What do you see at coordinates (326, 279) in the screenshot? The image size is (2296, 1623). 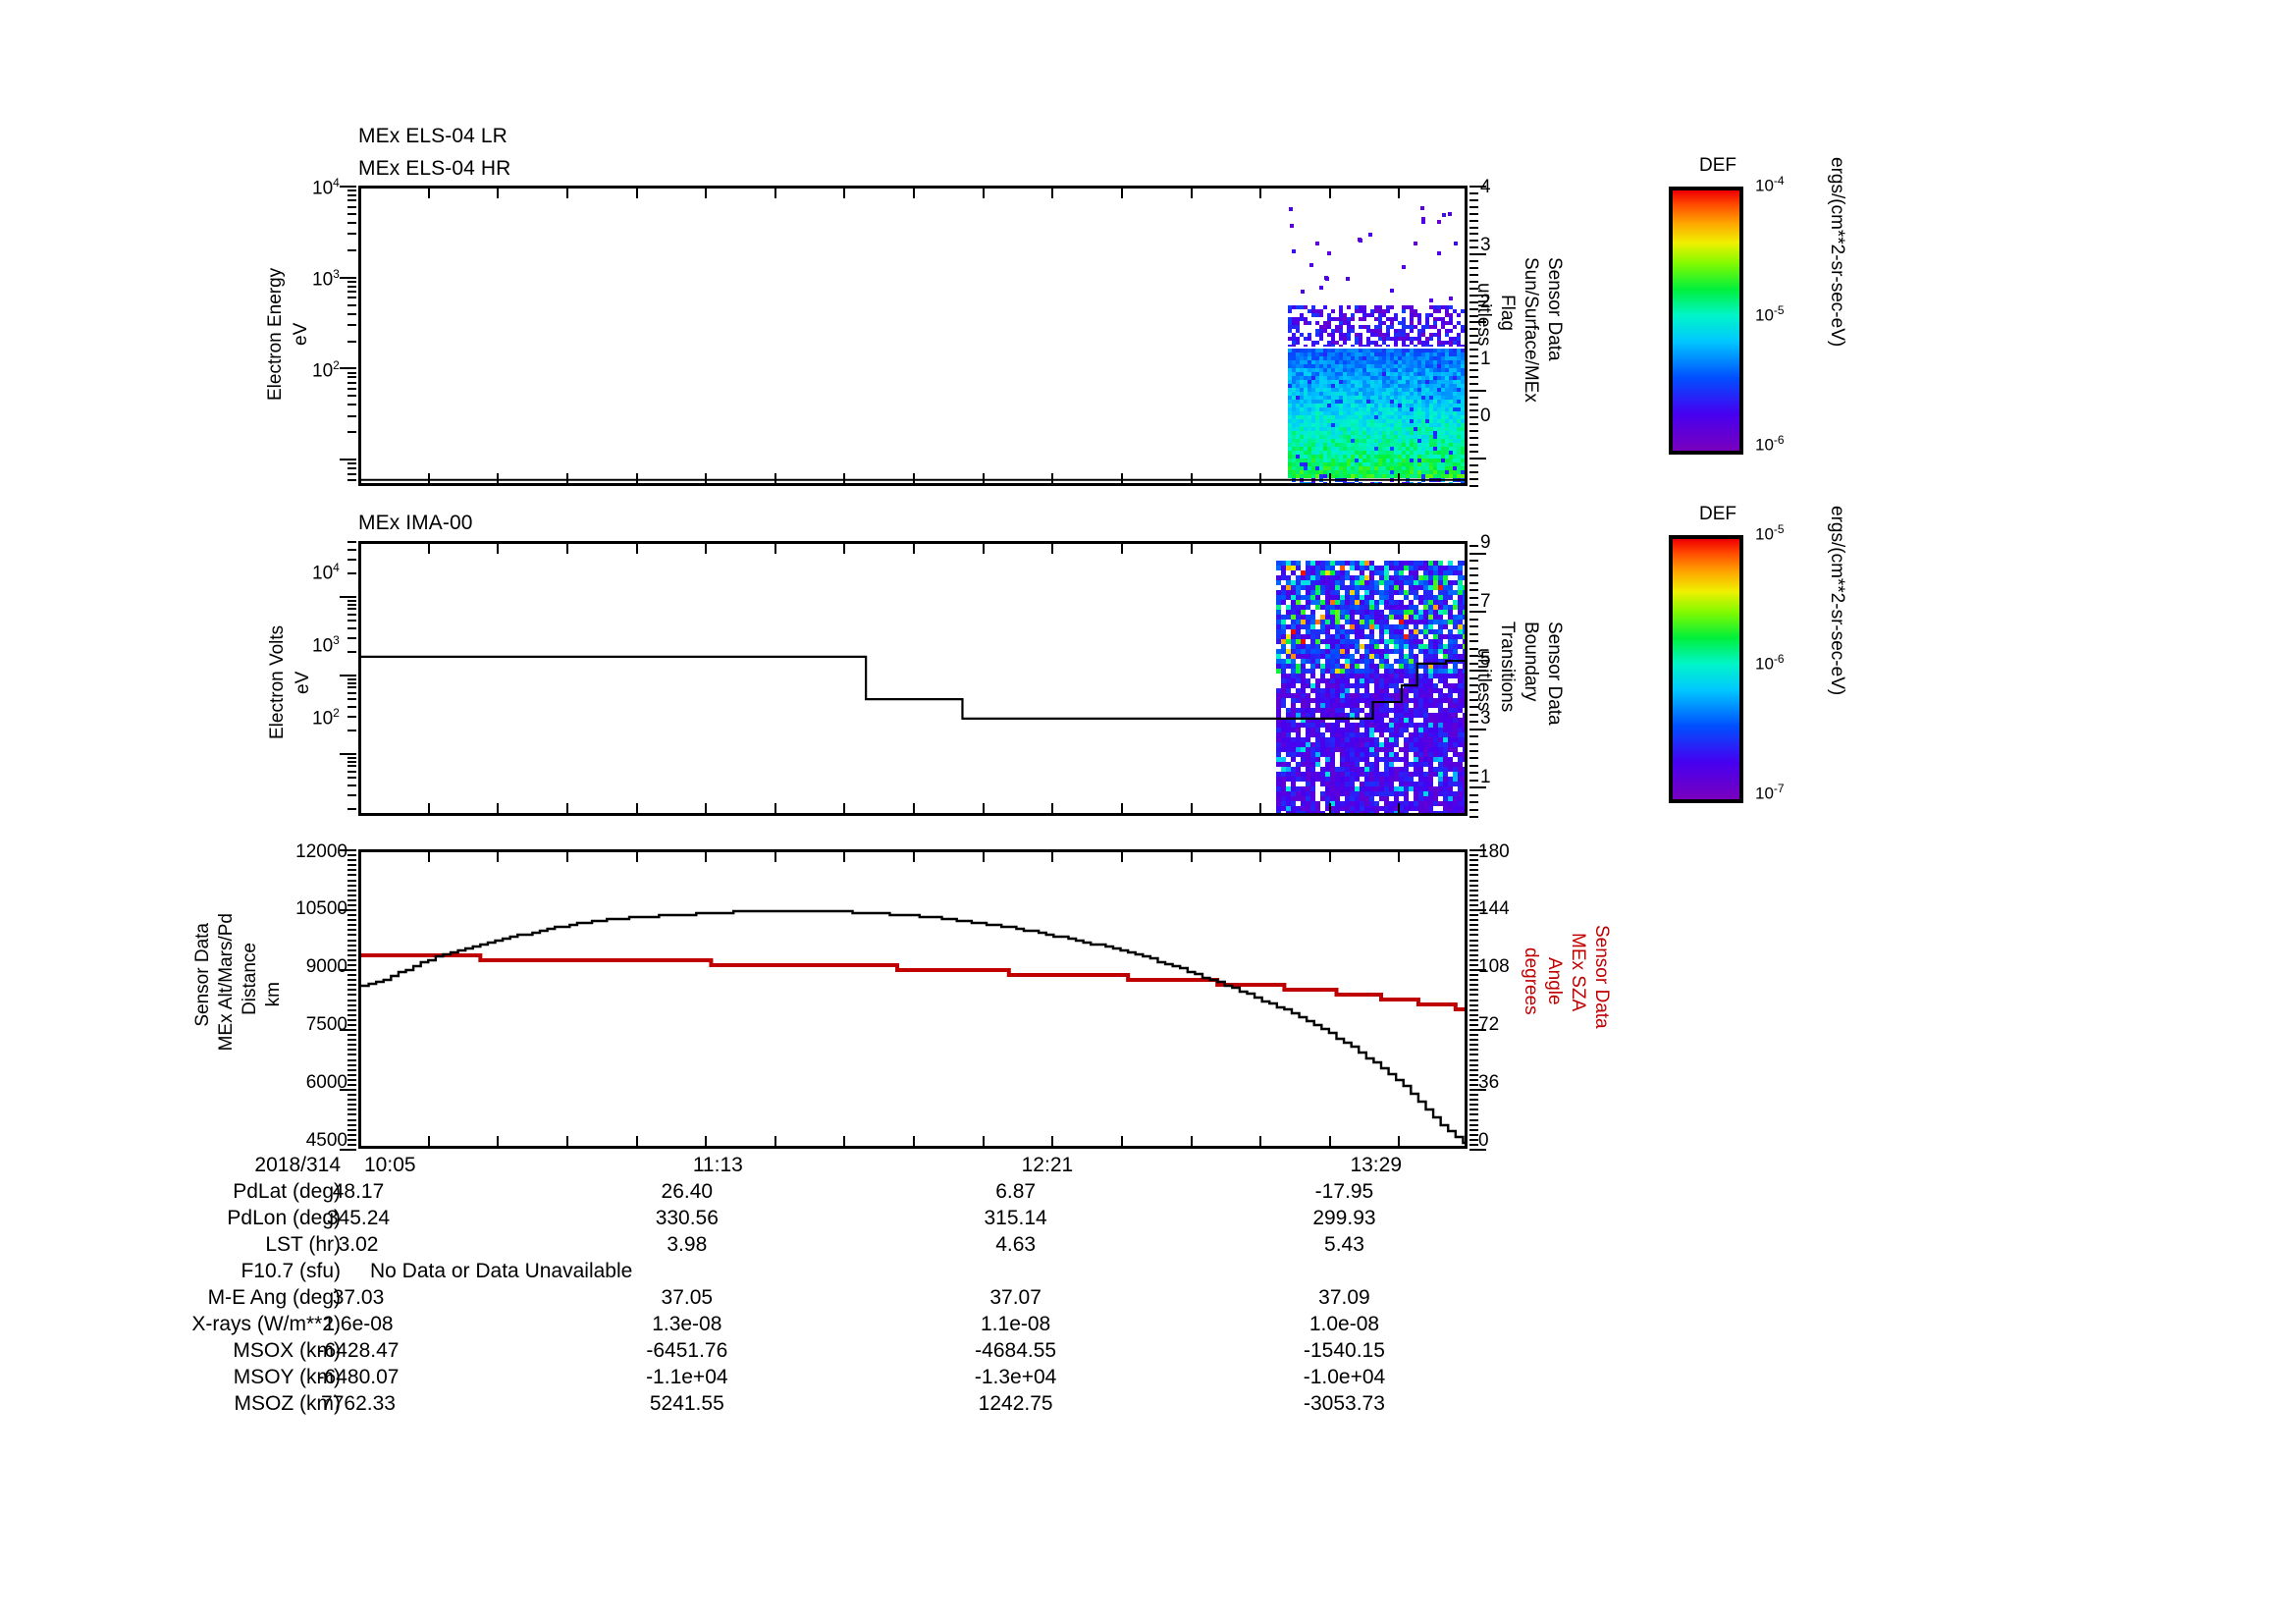 I see `els-ytick-10e3: 10³` at bounding box center [326, 279].